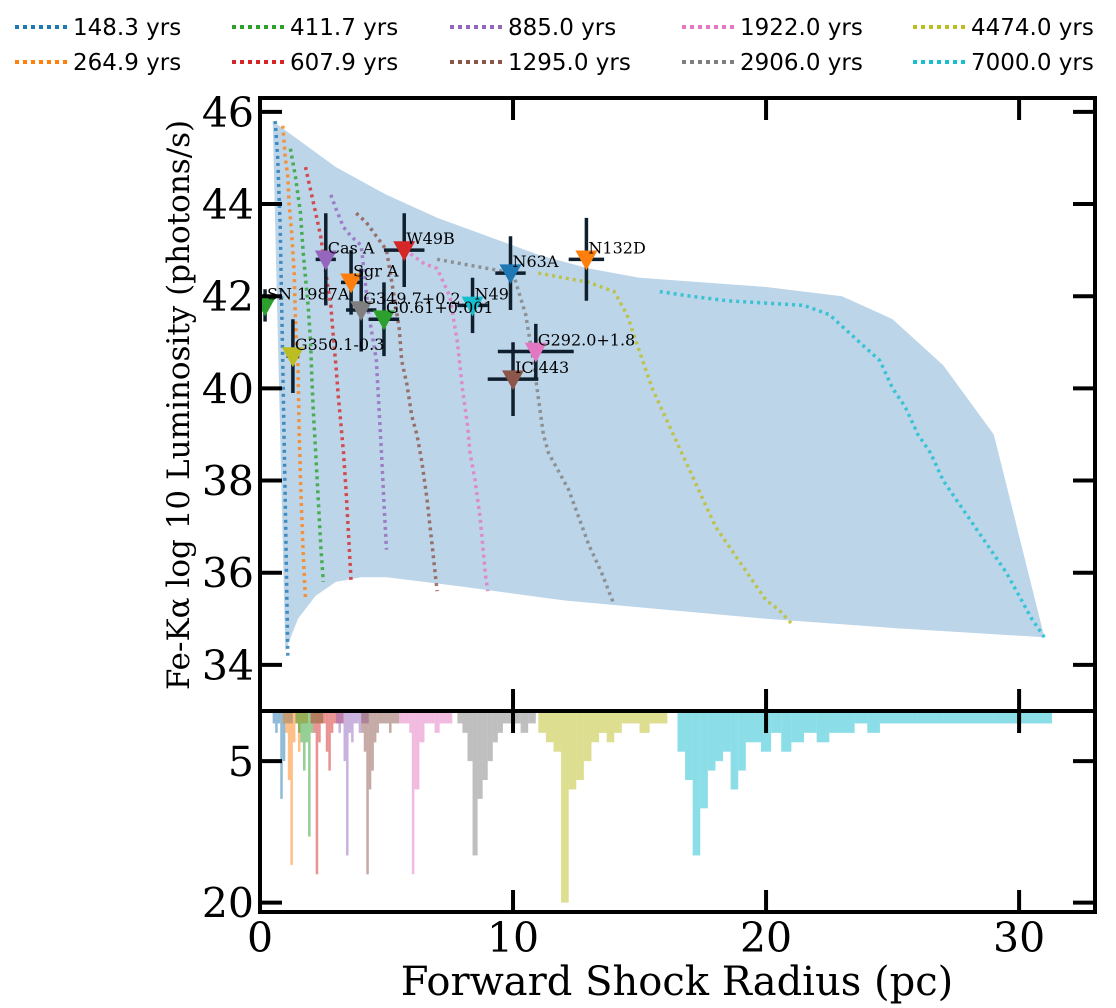 The image size is (1116, 1008). I want to click on y-tick-label-3: 40, so click(228, 389).